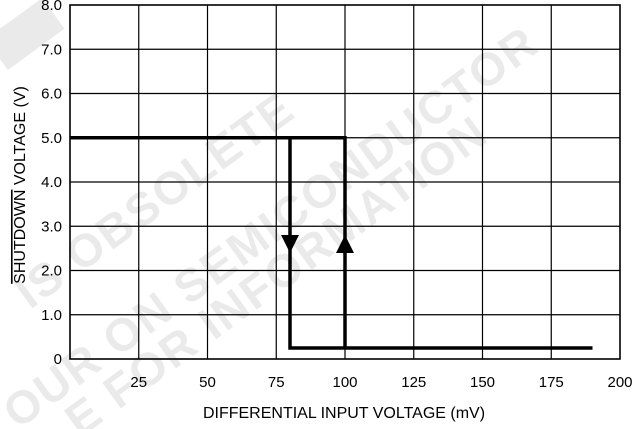 Image resolution: width=640 pixels, height=429 pixels. I want to click on x-tick-labels: 25 50 75 100 125 150 175 200, so click(381, 382).